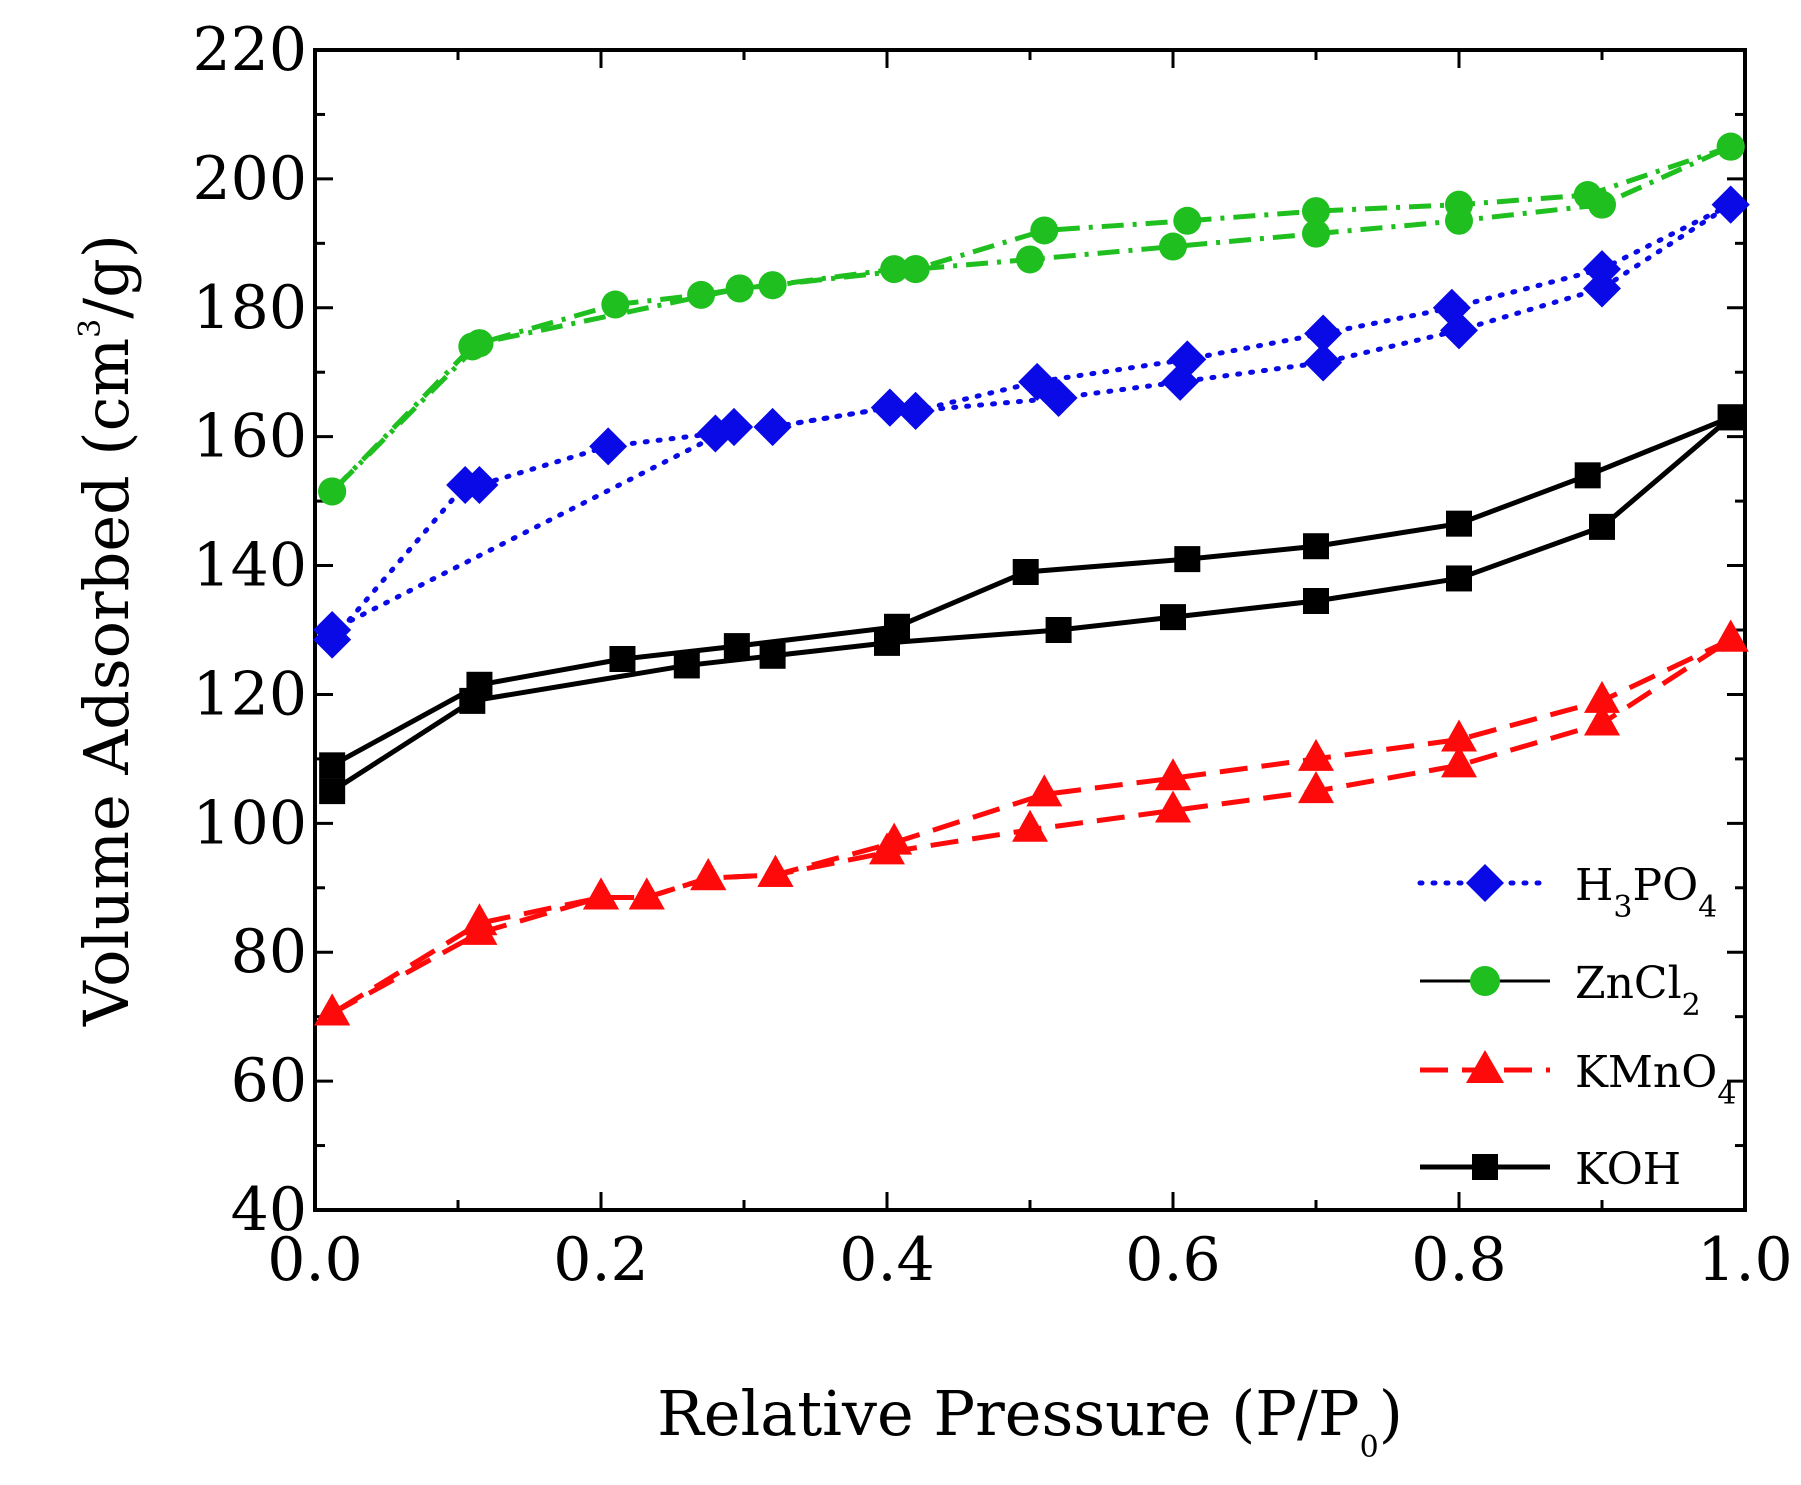  I want to click on legend-marker-h3po4, so click(1485, 883).